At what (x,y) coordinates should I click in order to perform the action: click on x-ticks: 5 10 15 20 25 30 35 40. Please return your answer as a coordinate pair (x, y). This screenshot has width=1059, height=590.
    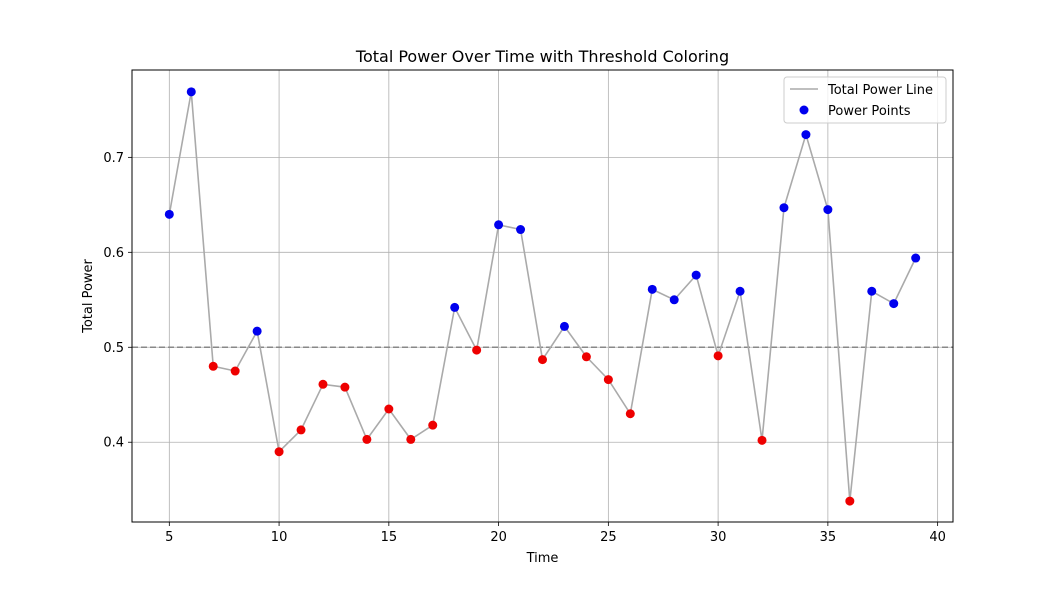
    Looking at the image, I should click on (555, 533).